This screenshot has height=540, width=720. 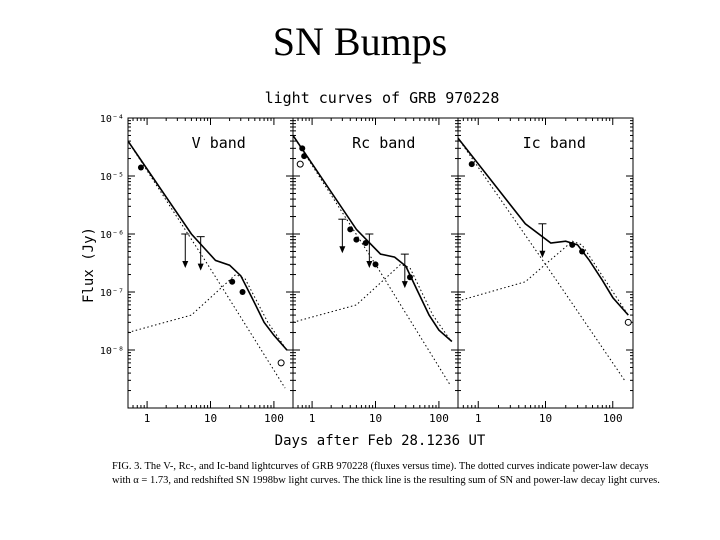 I want to click on panel-title: Rc band, so click(x=383, y=143).